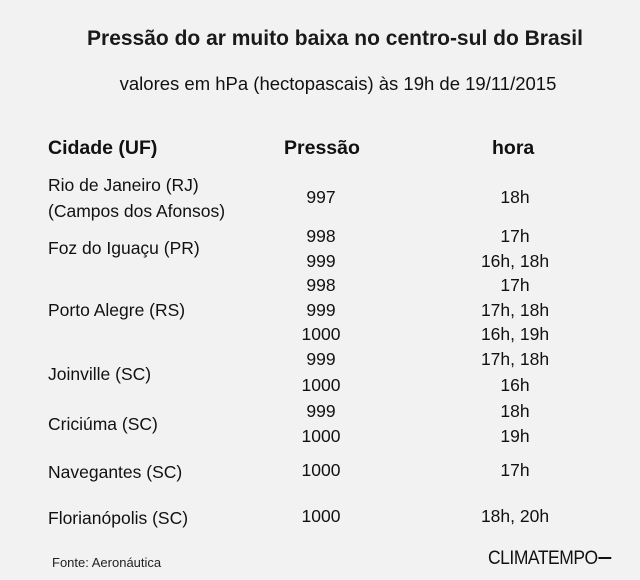  I want to click on city-cell: (Campos dos Afonsos), so click(137, 211).